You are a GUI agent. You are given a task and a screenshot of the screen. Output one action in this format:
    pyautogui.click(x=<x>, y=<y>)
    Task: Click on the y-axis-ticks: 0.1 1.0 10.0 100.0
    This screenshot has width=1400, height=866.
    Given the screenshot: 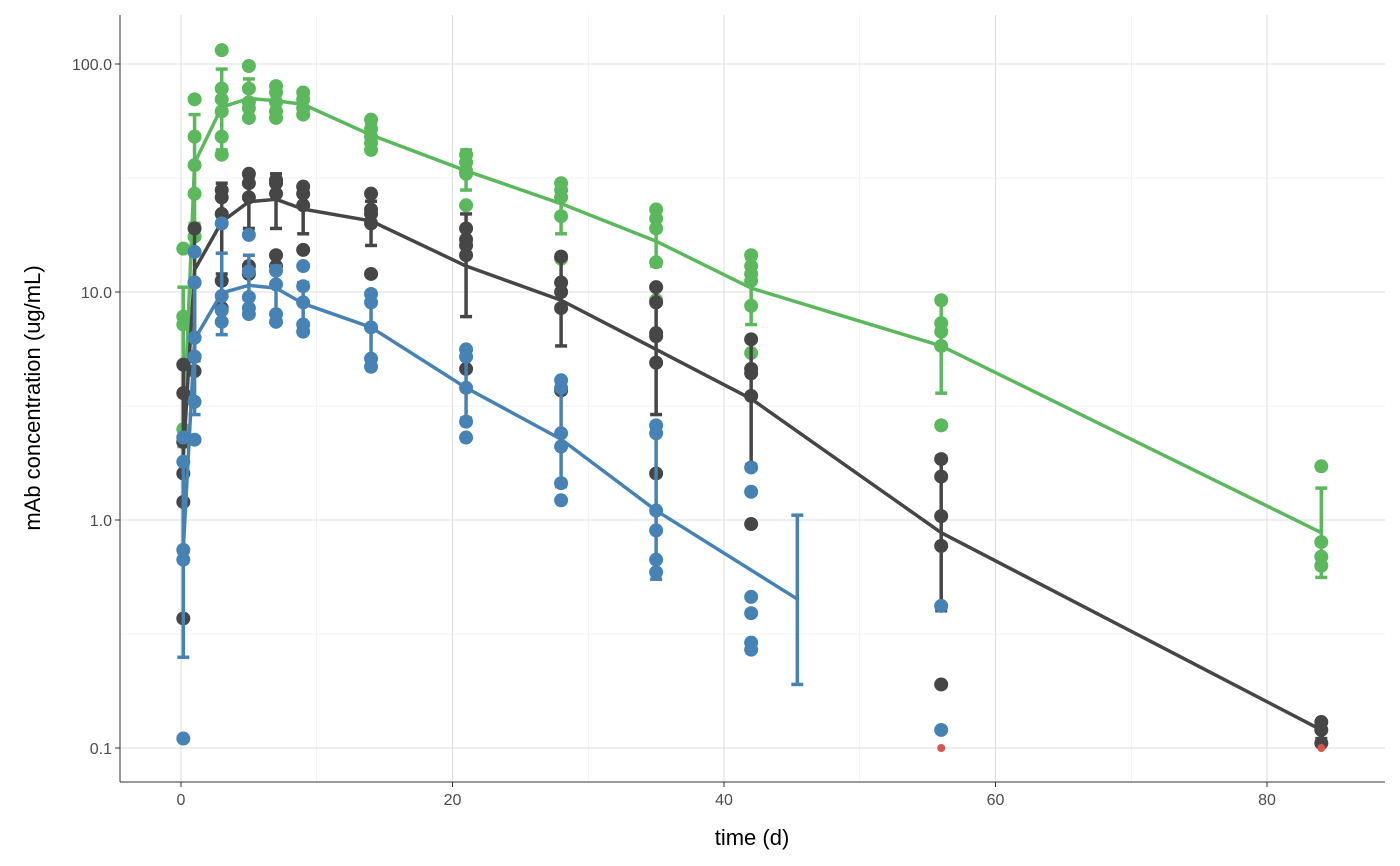 What is the action you would take?
    pyautogui.click(x=96, y=407)
    